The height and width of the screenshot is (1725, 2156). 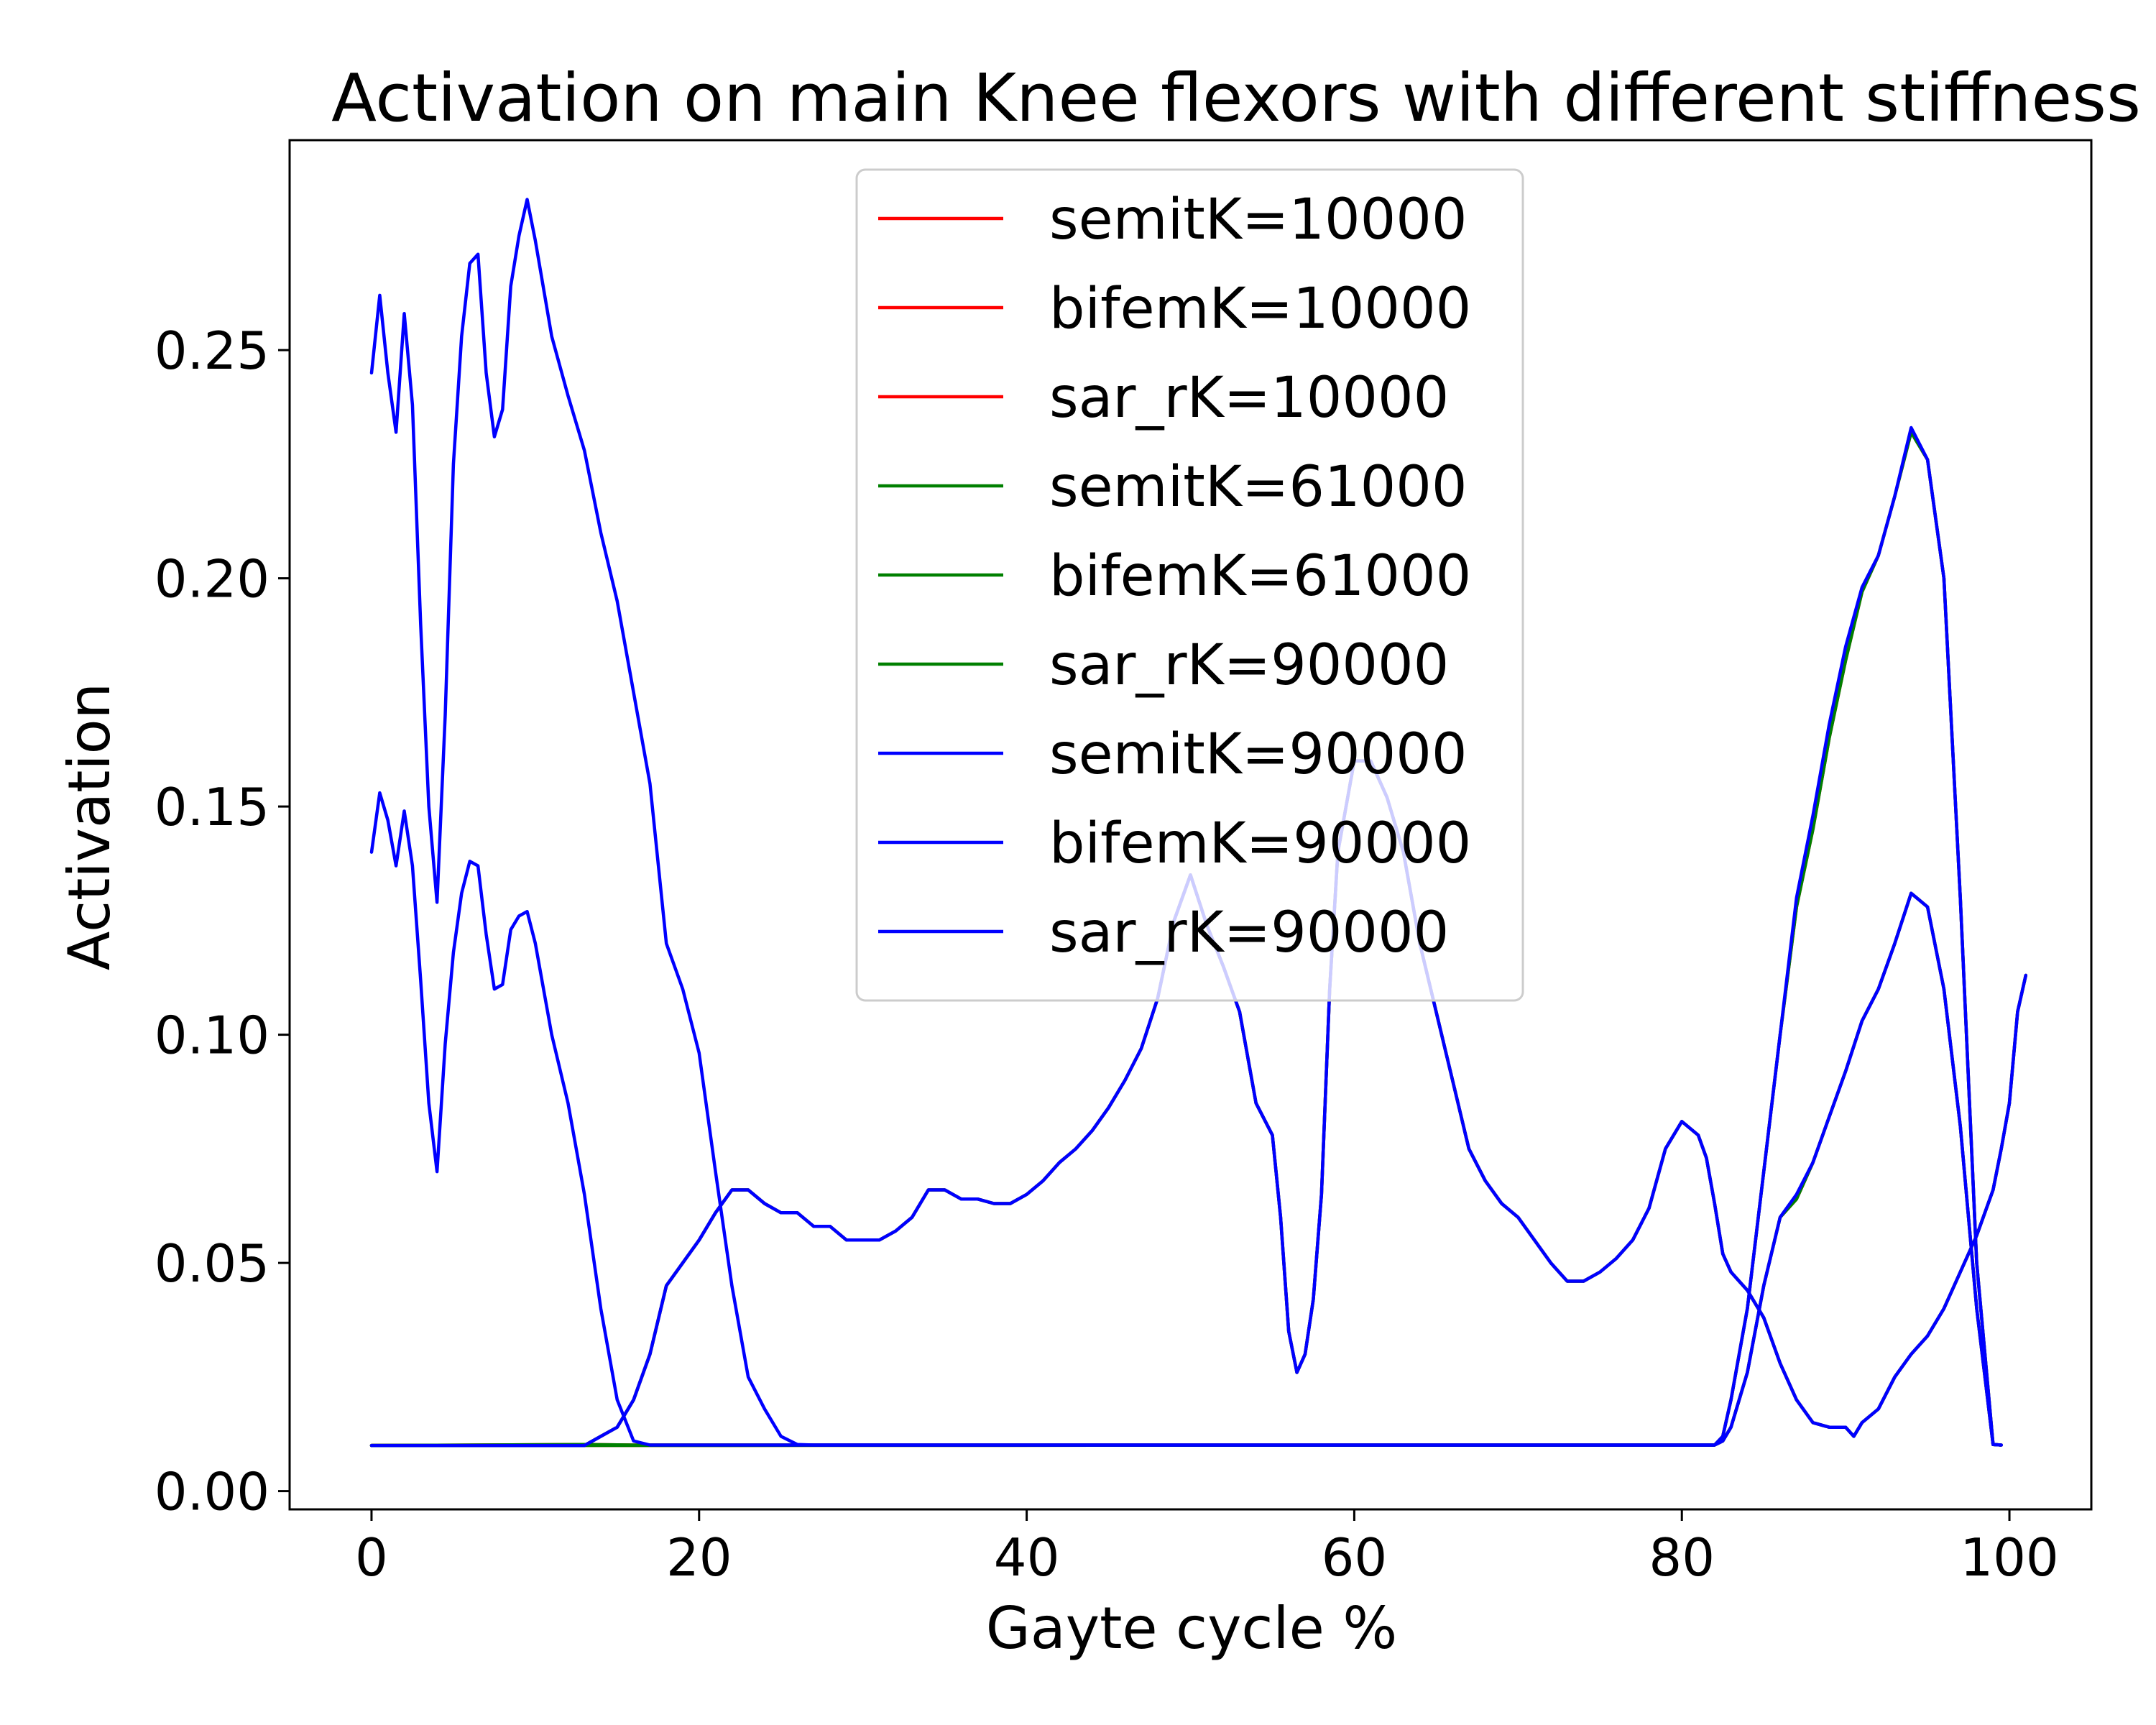 I want to click on y-tick-label: 0.00, so click(x=213, y=1492).